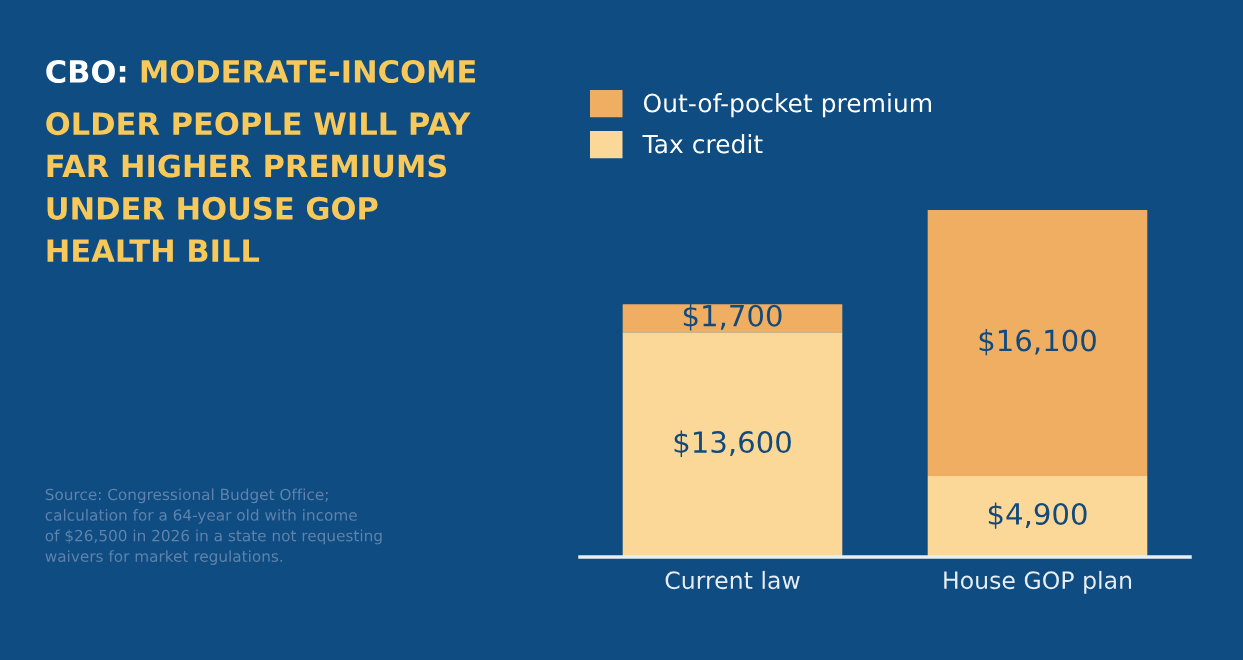 This screenshot has height=660, width=1243. What do you see at coordinates (261, 160) in the screenshot?
I see `text: CBO: MODERATE-INCOME OLDER PEOPLE WILL PAY FAR HIGHER PREMIUMS UNDER HOUSE GOP HEALTH BILL` at bounding box center [261, 160].